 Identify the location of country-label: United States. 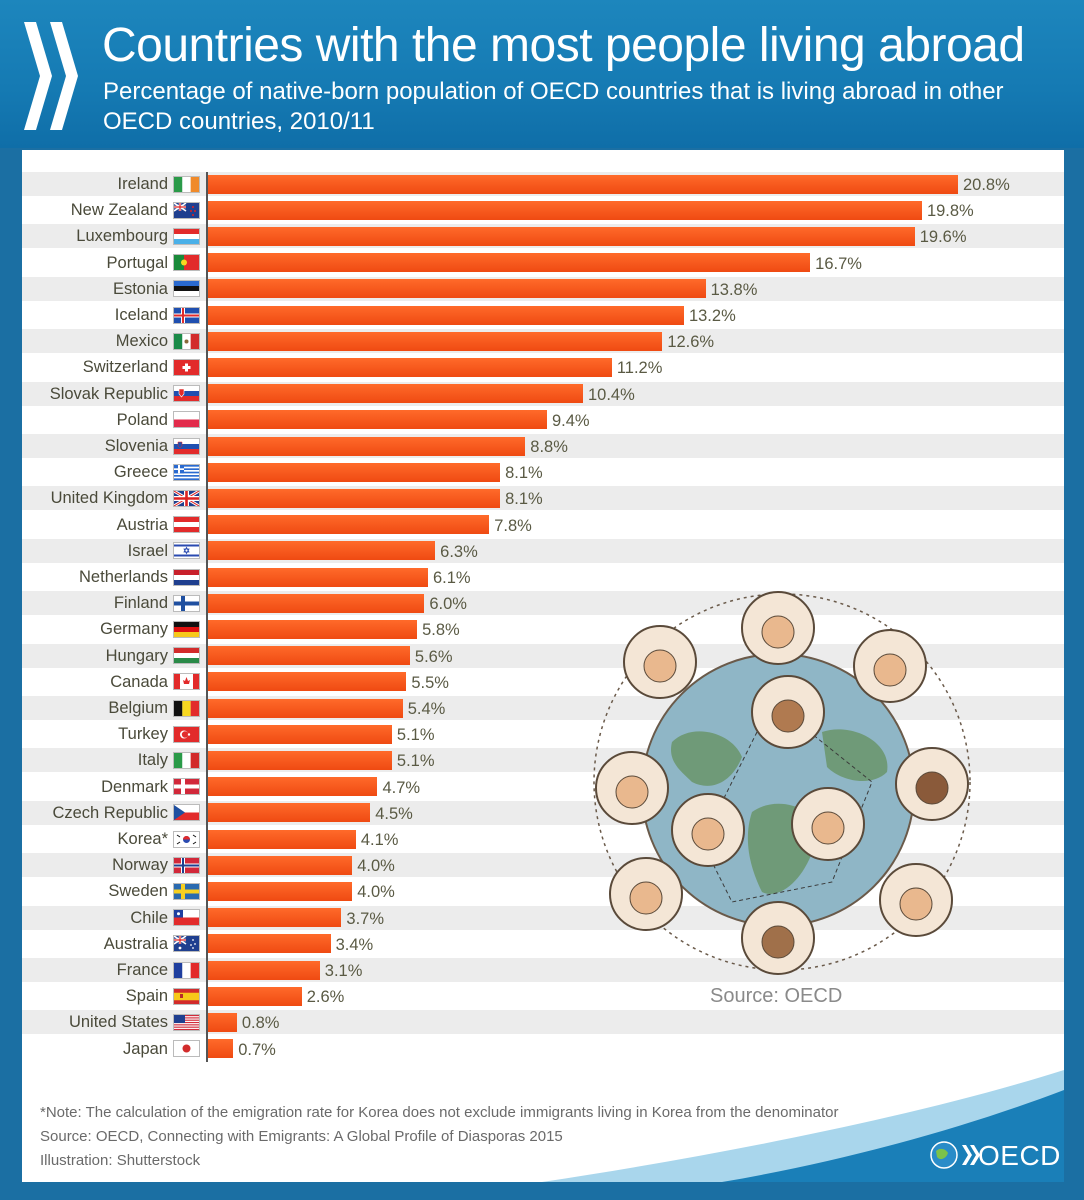
(118, 1022).